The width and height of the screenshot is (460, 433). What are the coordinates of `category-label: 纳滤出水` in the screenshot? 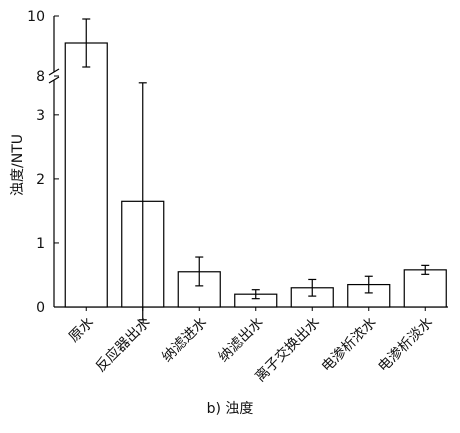 It's located at (241, 340).